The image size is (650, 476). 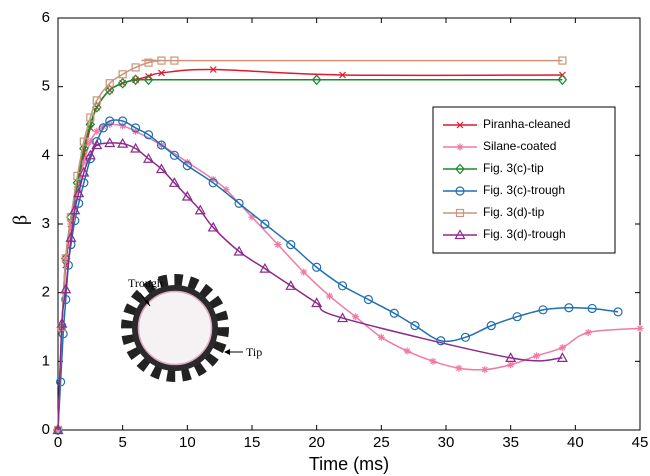 I want to click on y-tick-label: 6, so click(x=46, y=17).